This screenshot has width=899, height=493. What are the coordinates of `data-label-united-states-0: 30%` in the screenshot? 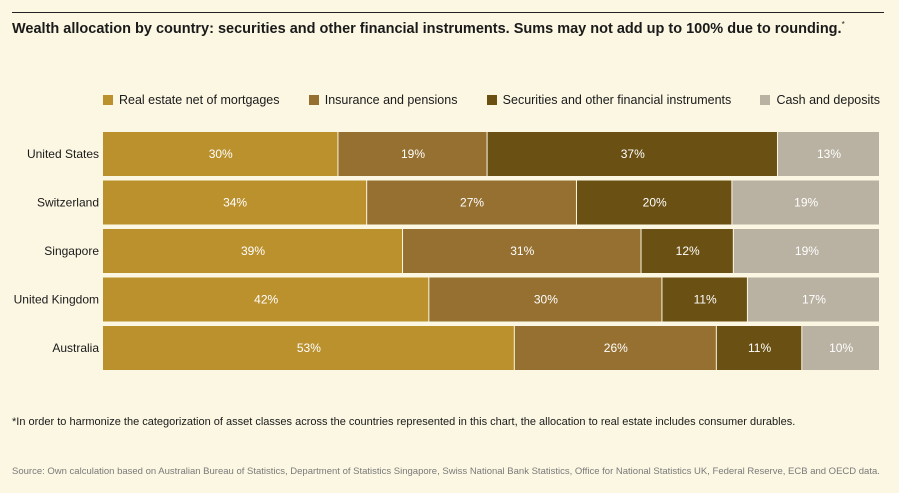 It's located at (221, 154).